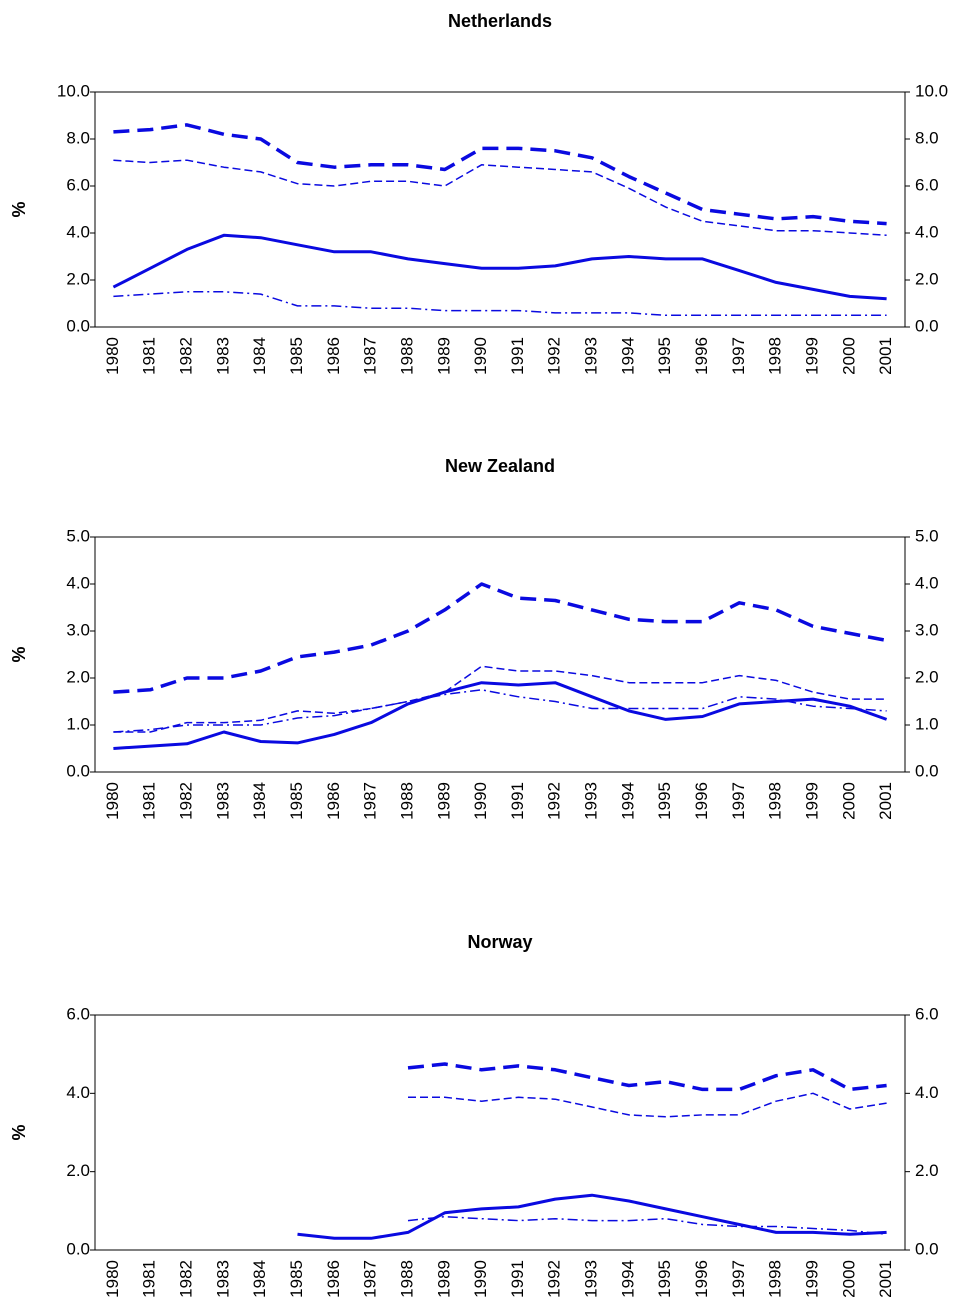 The width and height of the screenshot is (963, 1313). What do you see at coordinates (73, 90) in the screenshot?
I see `y-tick-label: 10.0` at bounding box center [73, 90].